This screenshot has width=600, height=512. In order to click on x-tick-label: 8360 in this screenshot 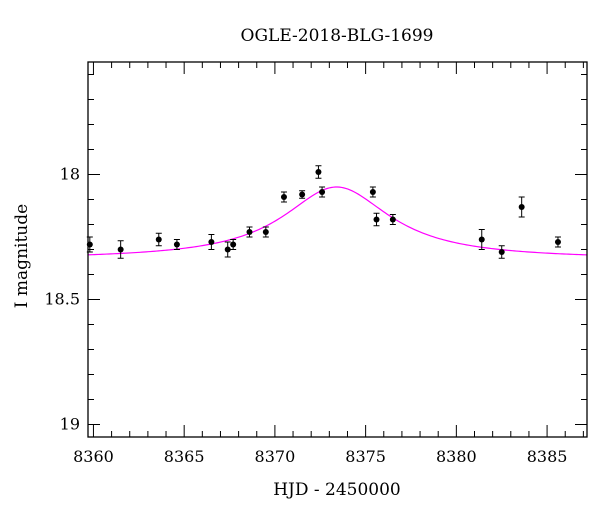, I will do `click(93, 456)`.